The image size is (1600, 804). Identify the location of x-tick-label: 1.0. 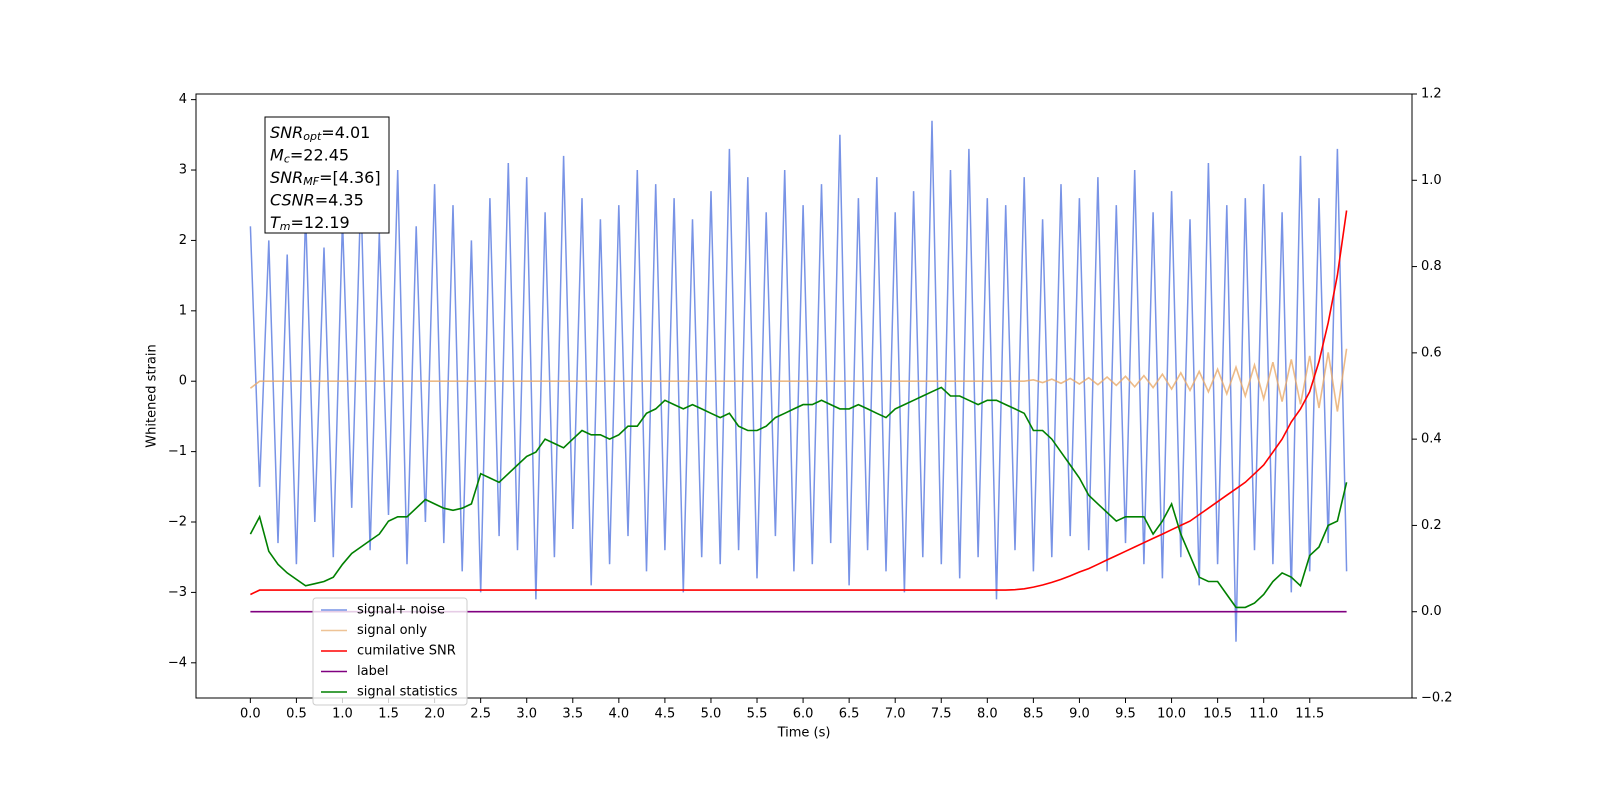
(342, 714).